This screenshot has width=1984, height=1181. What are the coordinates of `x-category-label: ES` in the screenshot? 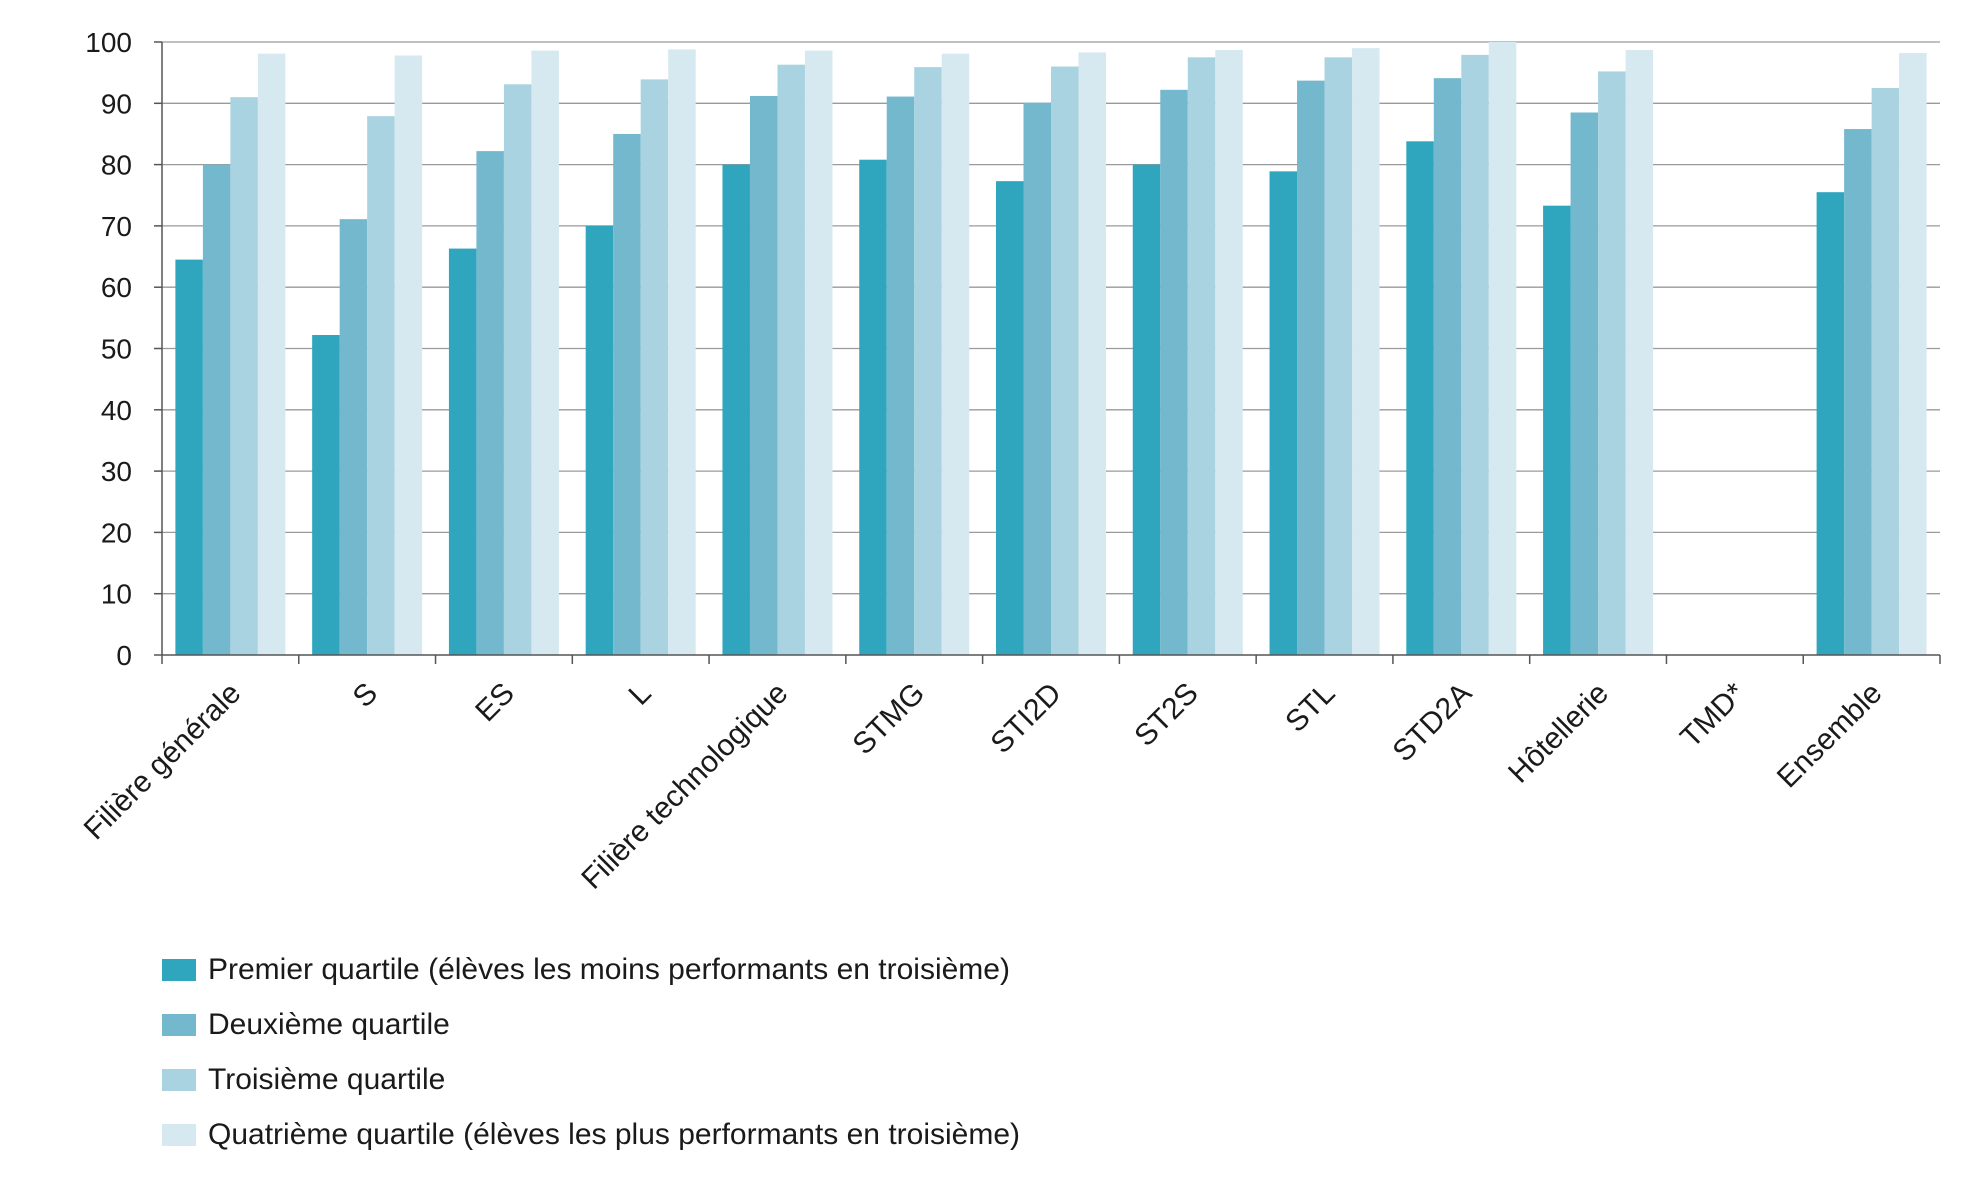 It's located at (495, 703).